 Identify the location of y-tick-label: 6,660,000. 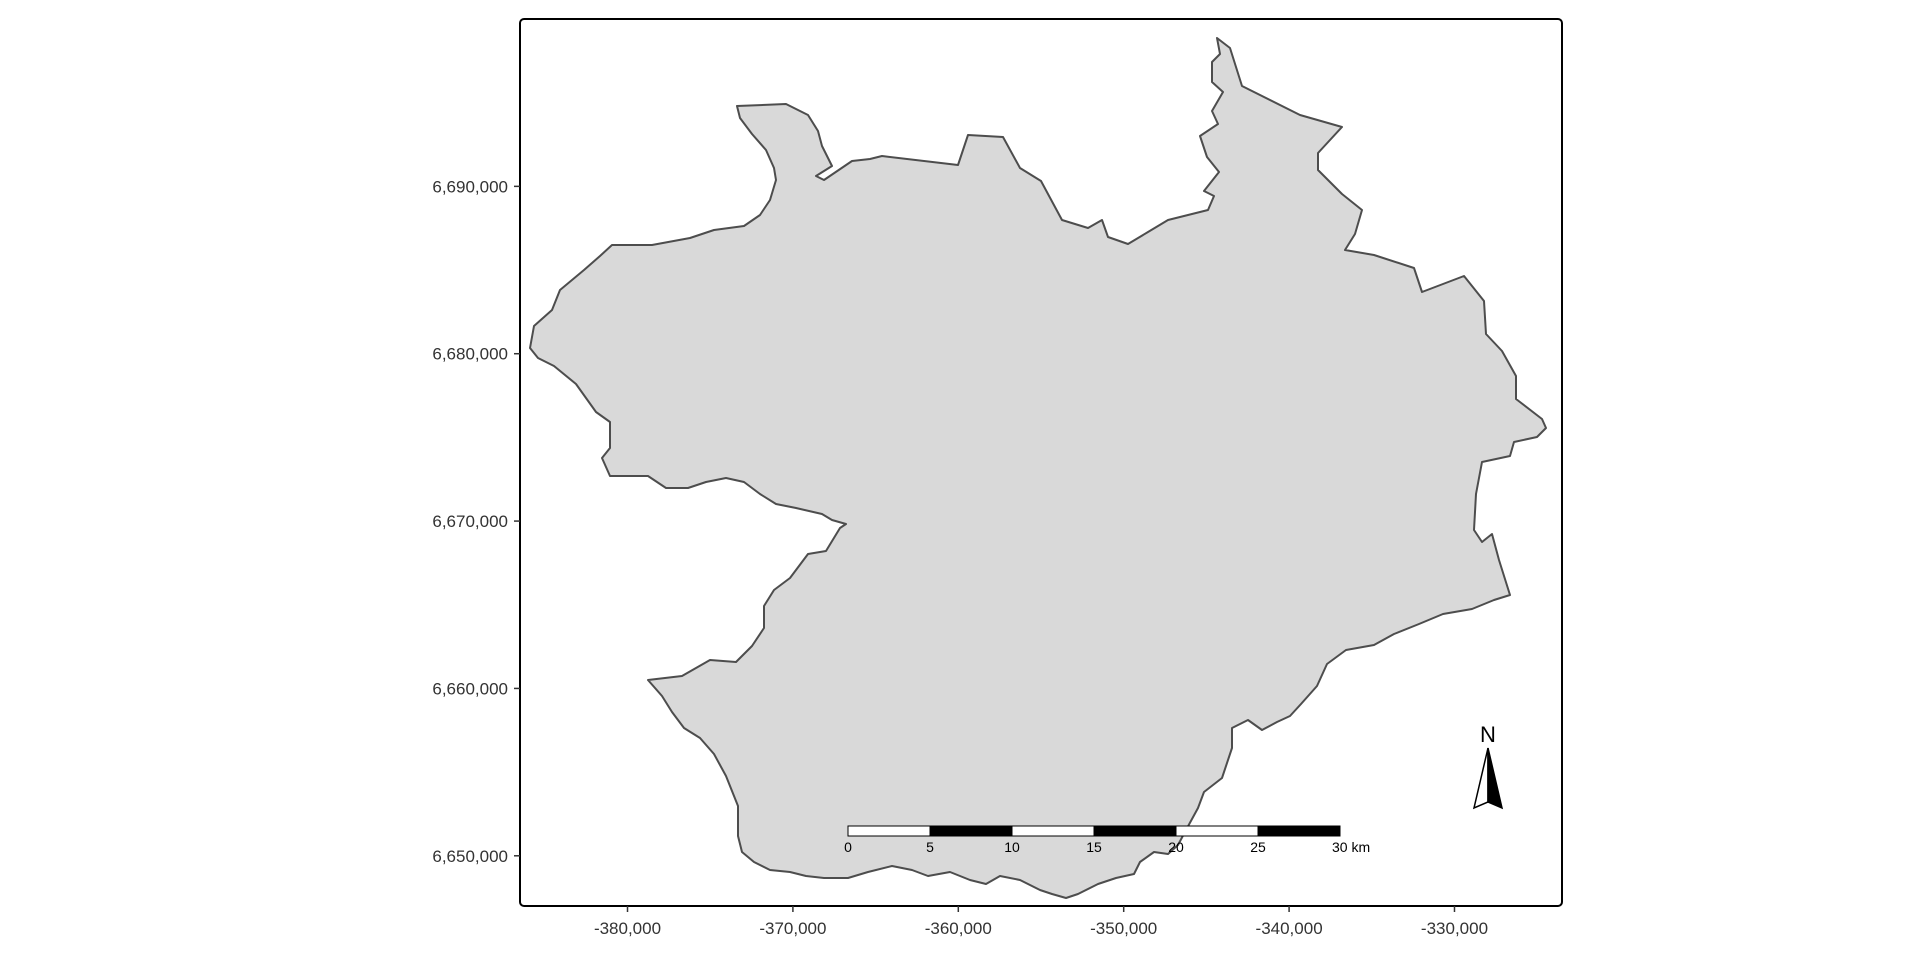
(470, 688).